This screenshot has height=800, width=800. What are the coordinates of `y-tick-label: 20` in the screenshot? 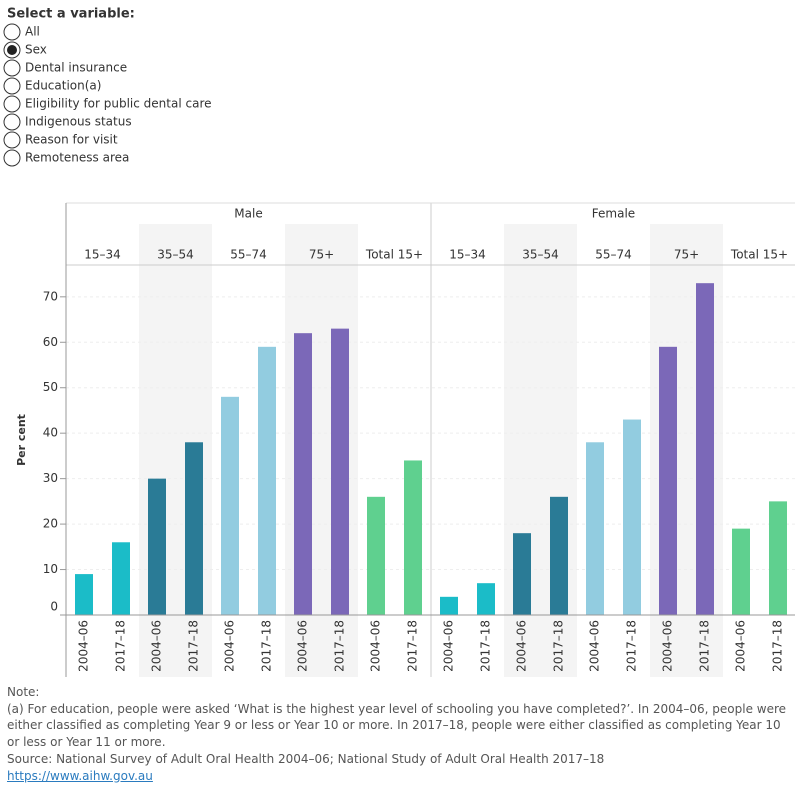 It's located at (50, 524).